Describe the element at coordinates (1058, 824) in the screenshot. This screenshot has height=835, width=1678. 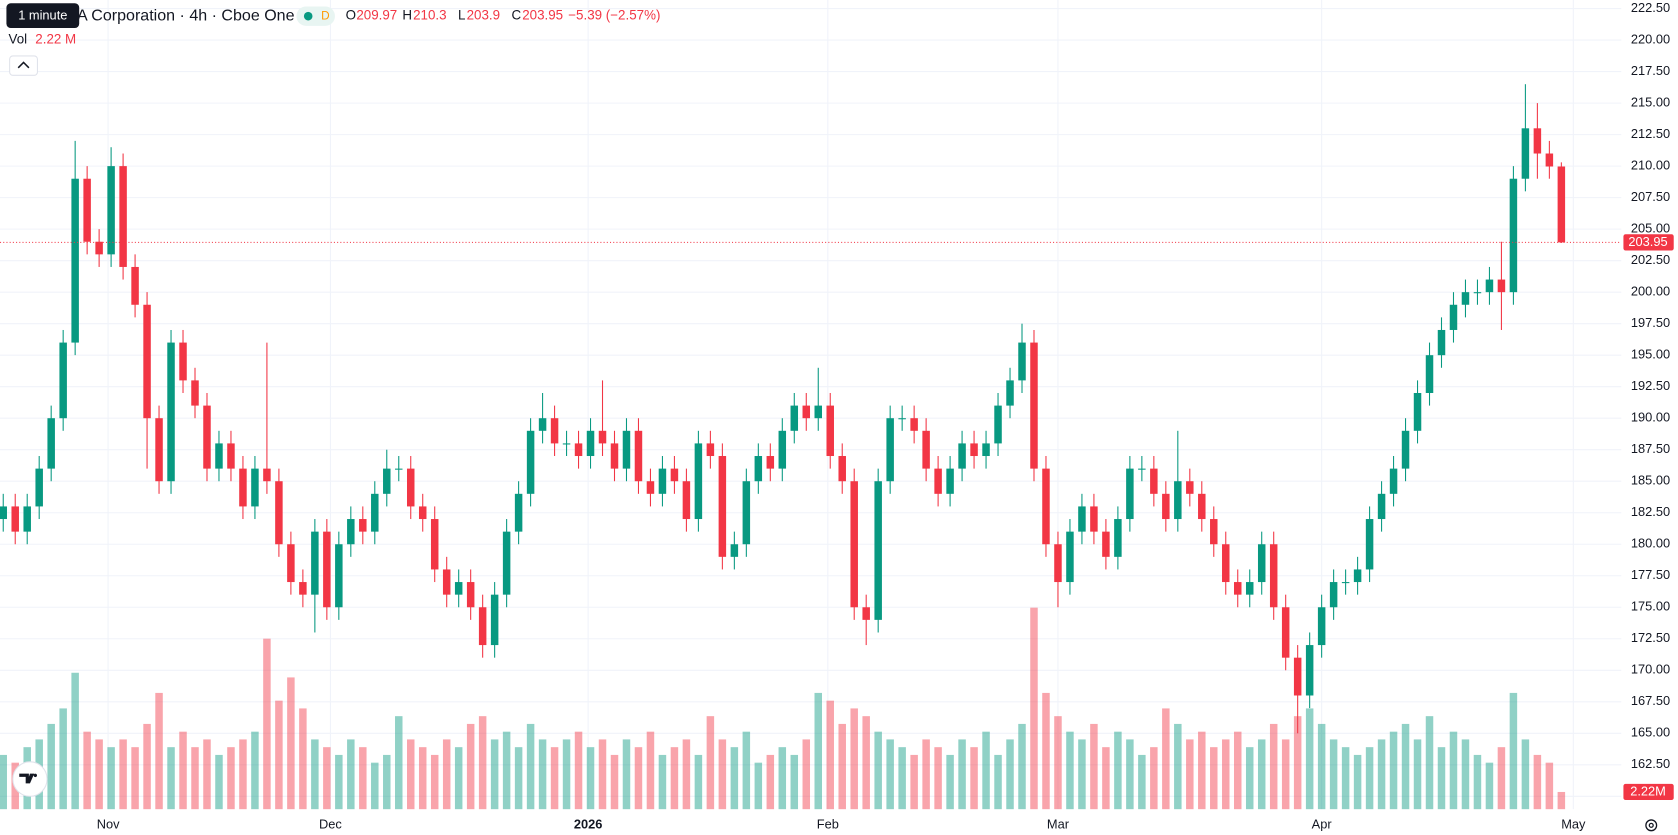
I see `x-tick-label: Mar` at that location.